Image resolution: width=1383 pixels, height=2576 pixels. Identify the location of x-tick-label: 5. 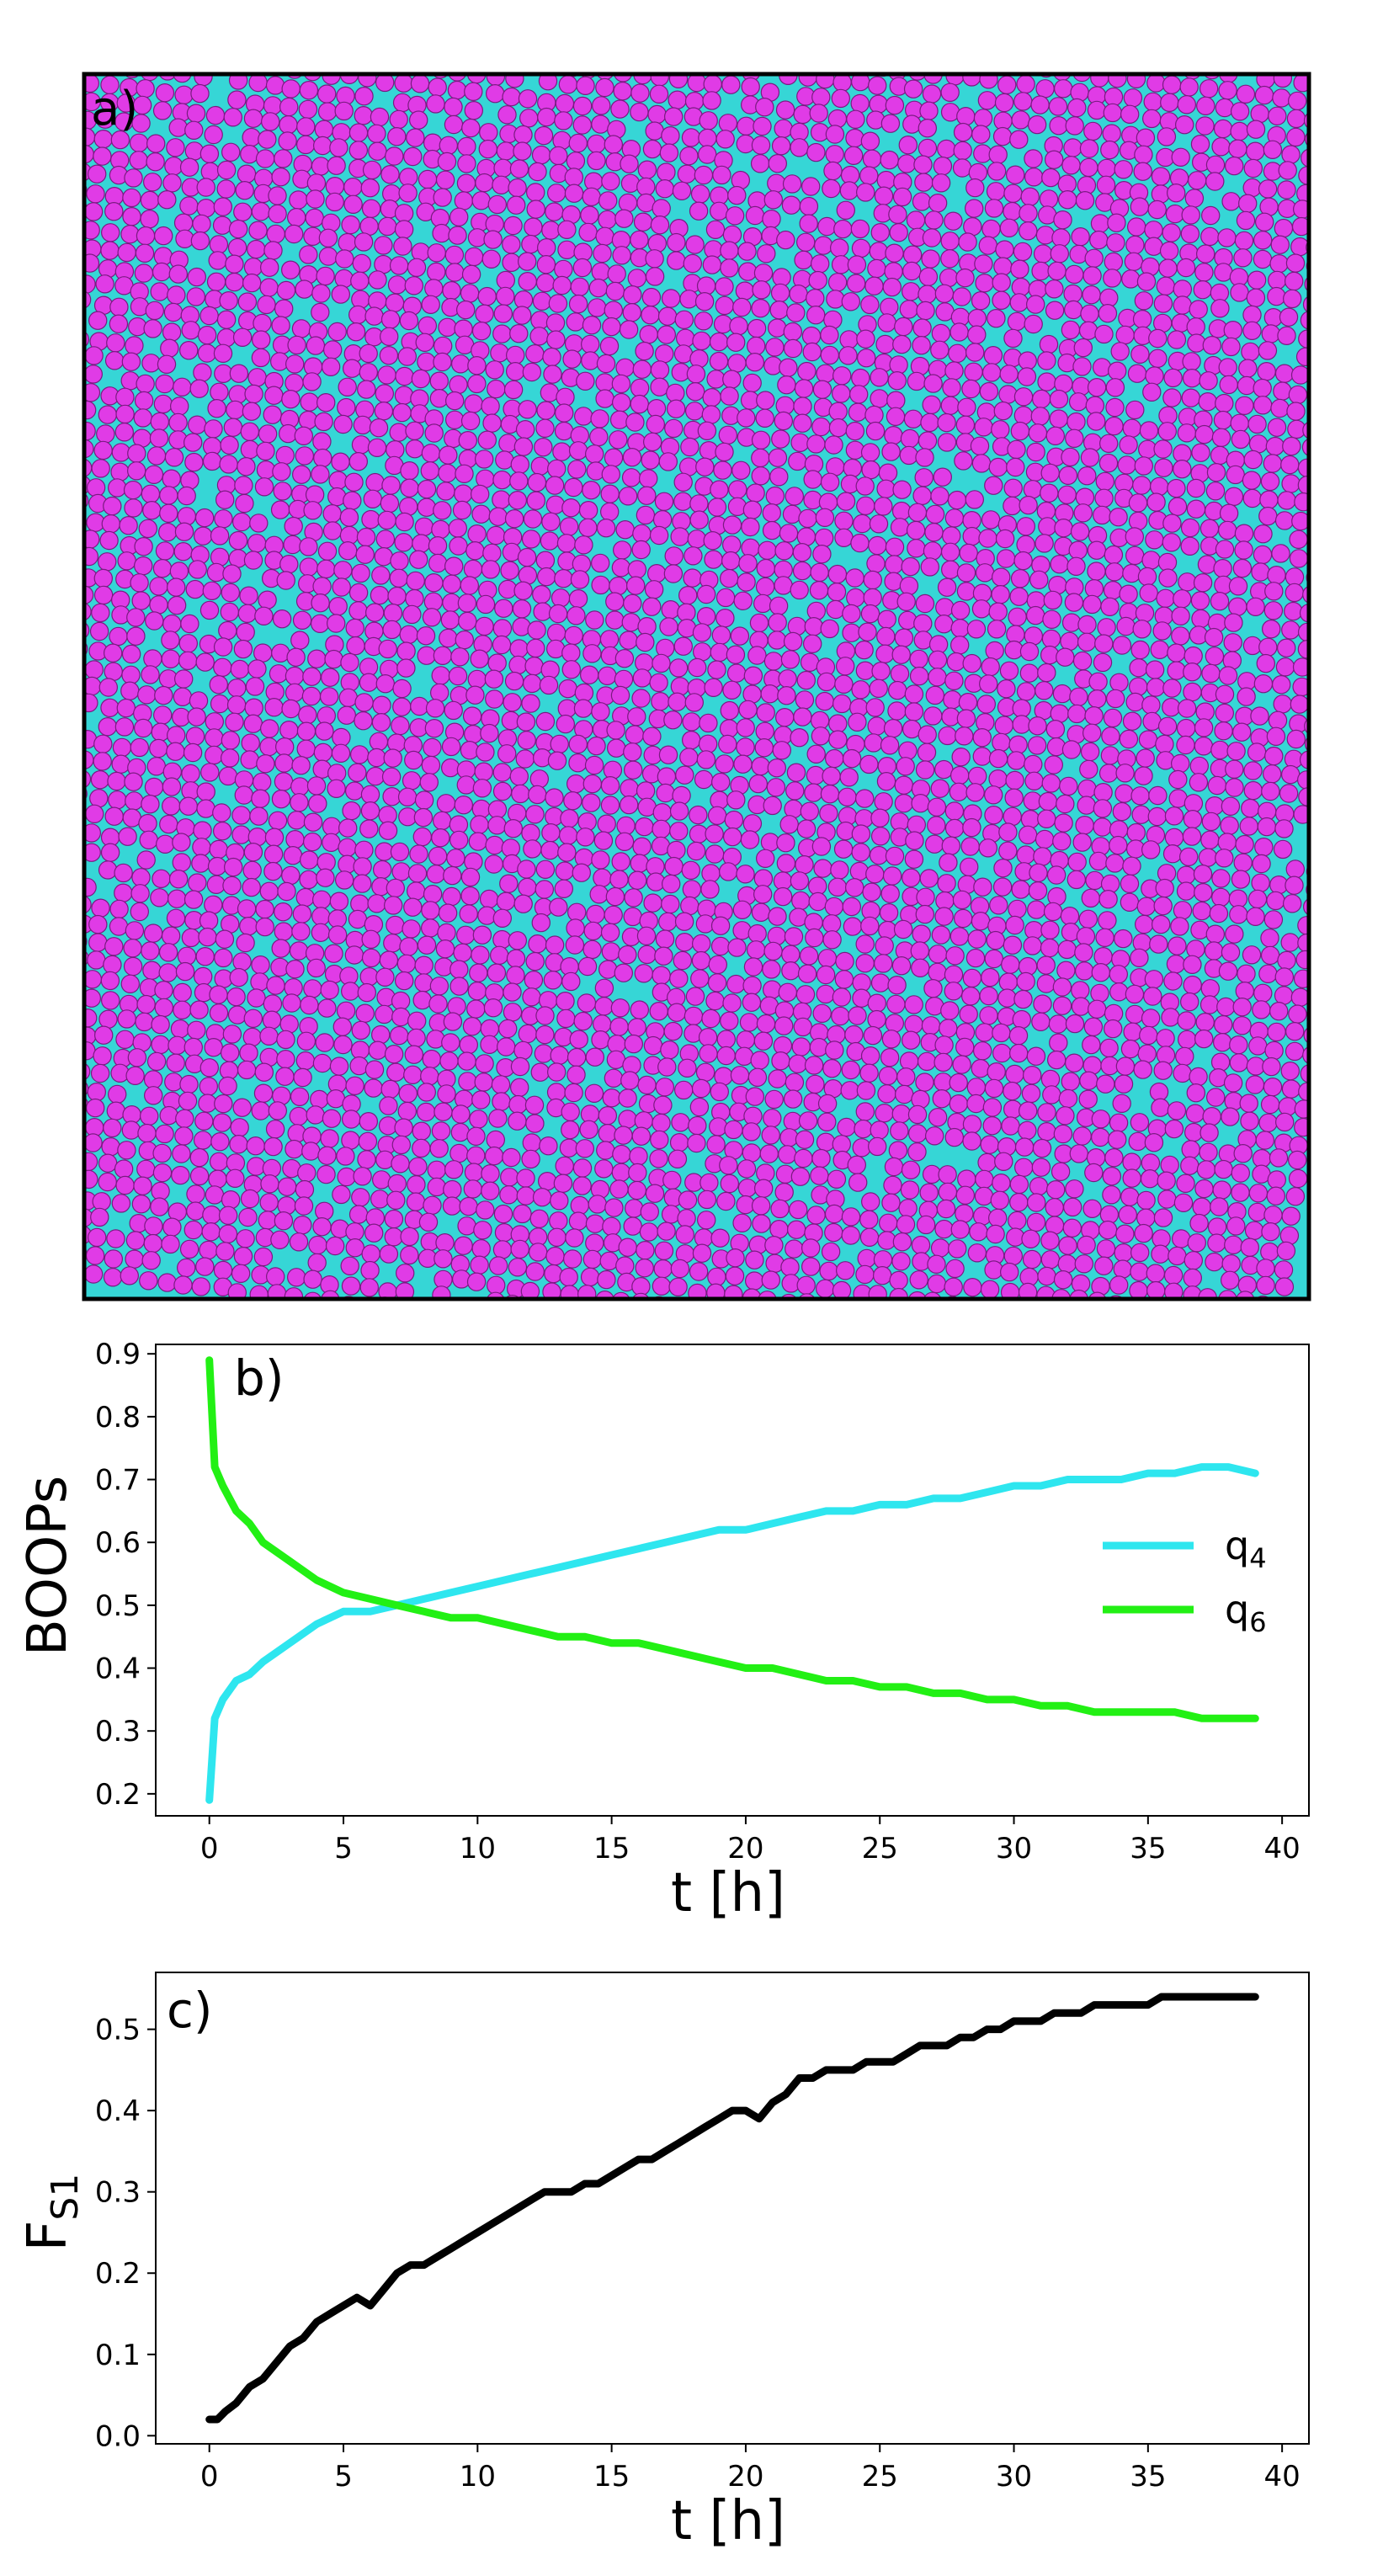
(343, 1849).